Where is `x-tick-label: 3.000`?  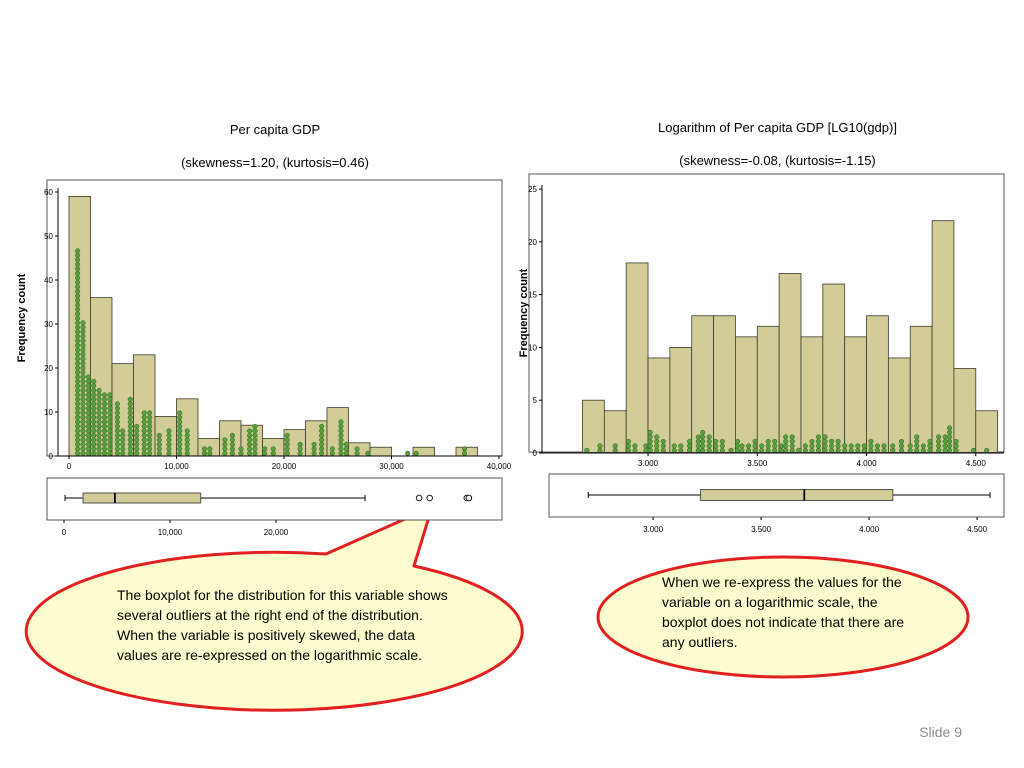
x-tick-label: 3.000 is located at coordinates (648, 463).